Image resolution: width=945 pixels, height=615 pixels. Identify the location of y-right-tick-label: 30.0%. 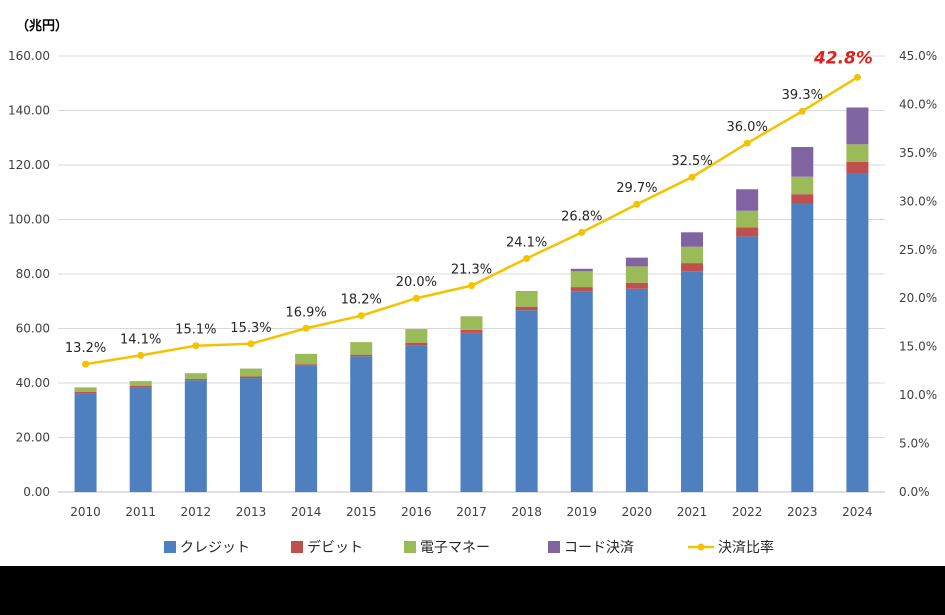
(918, 201).